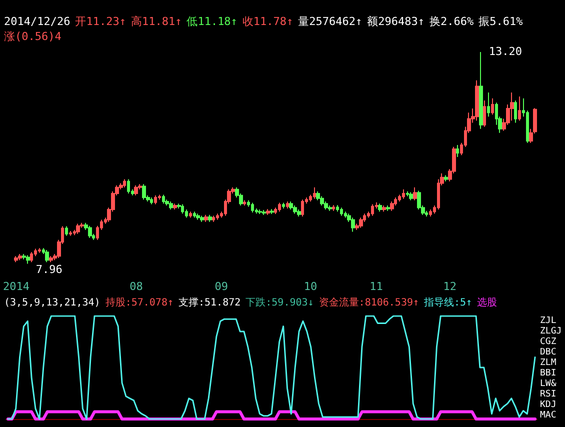  I want to click on text: 选股, so click(487, 302).